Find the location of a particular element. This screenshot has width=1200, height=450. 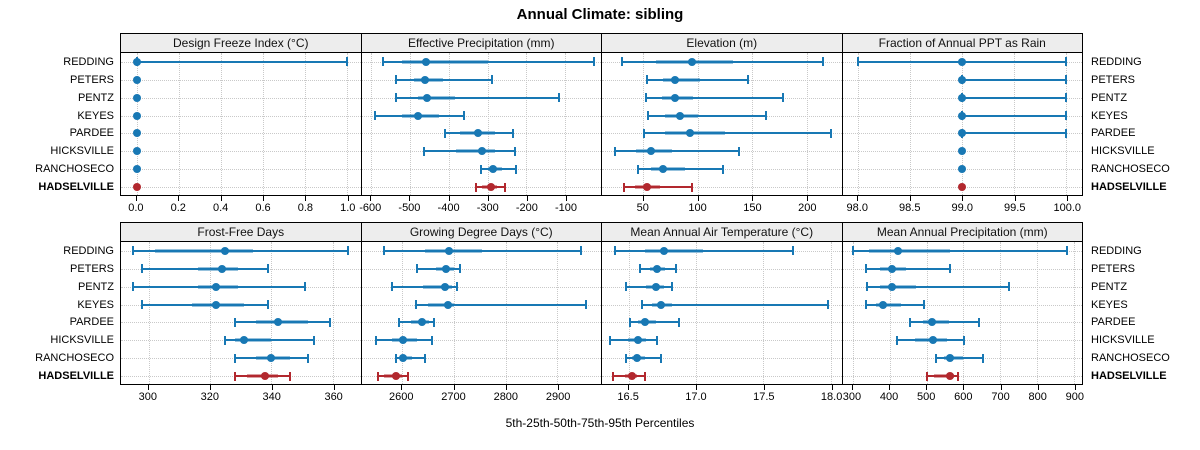

axis-tick-label: 360 is located at coordinates (333, 397).